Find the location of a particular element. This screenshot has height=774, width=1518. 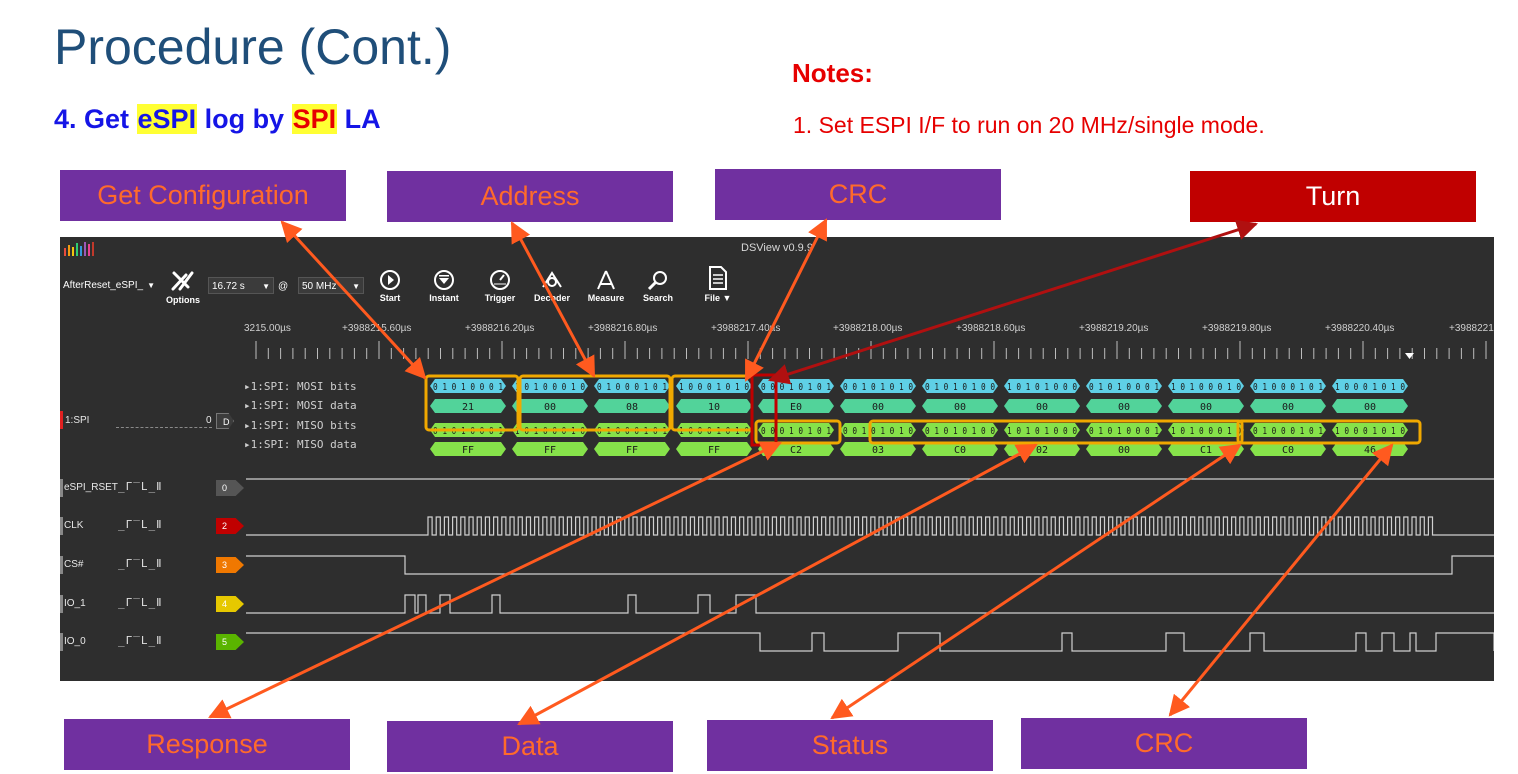

file-button: File ▼ is located at coordinates (718, 284).